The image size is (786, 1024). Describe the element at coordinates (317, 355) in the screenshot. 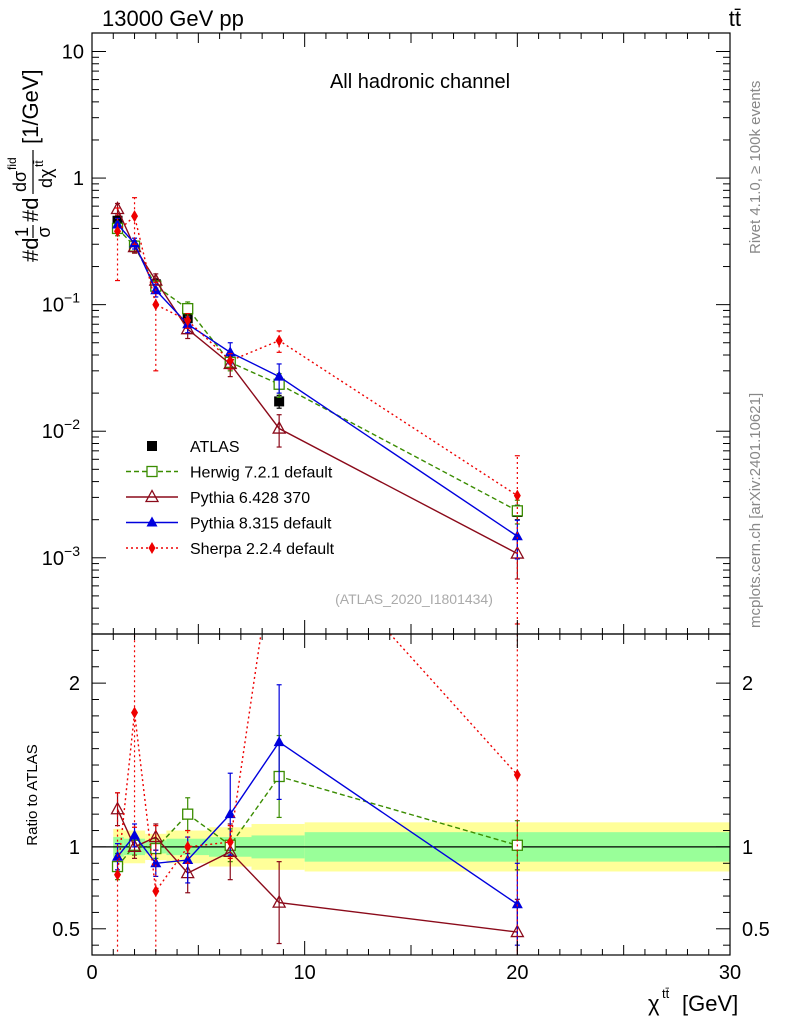

I see `series-line-sherpa` at that location.